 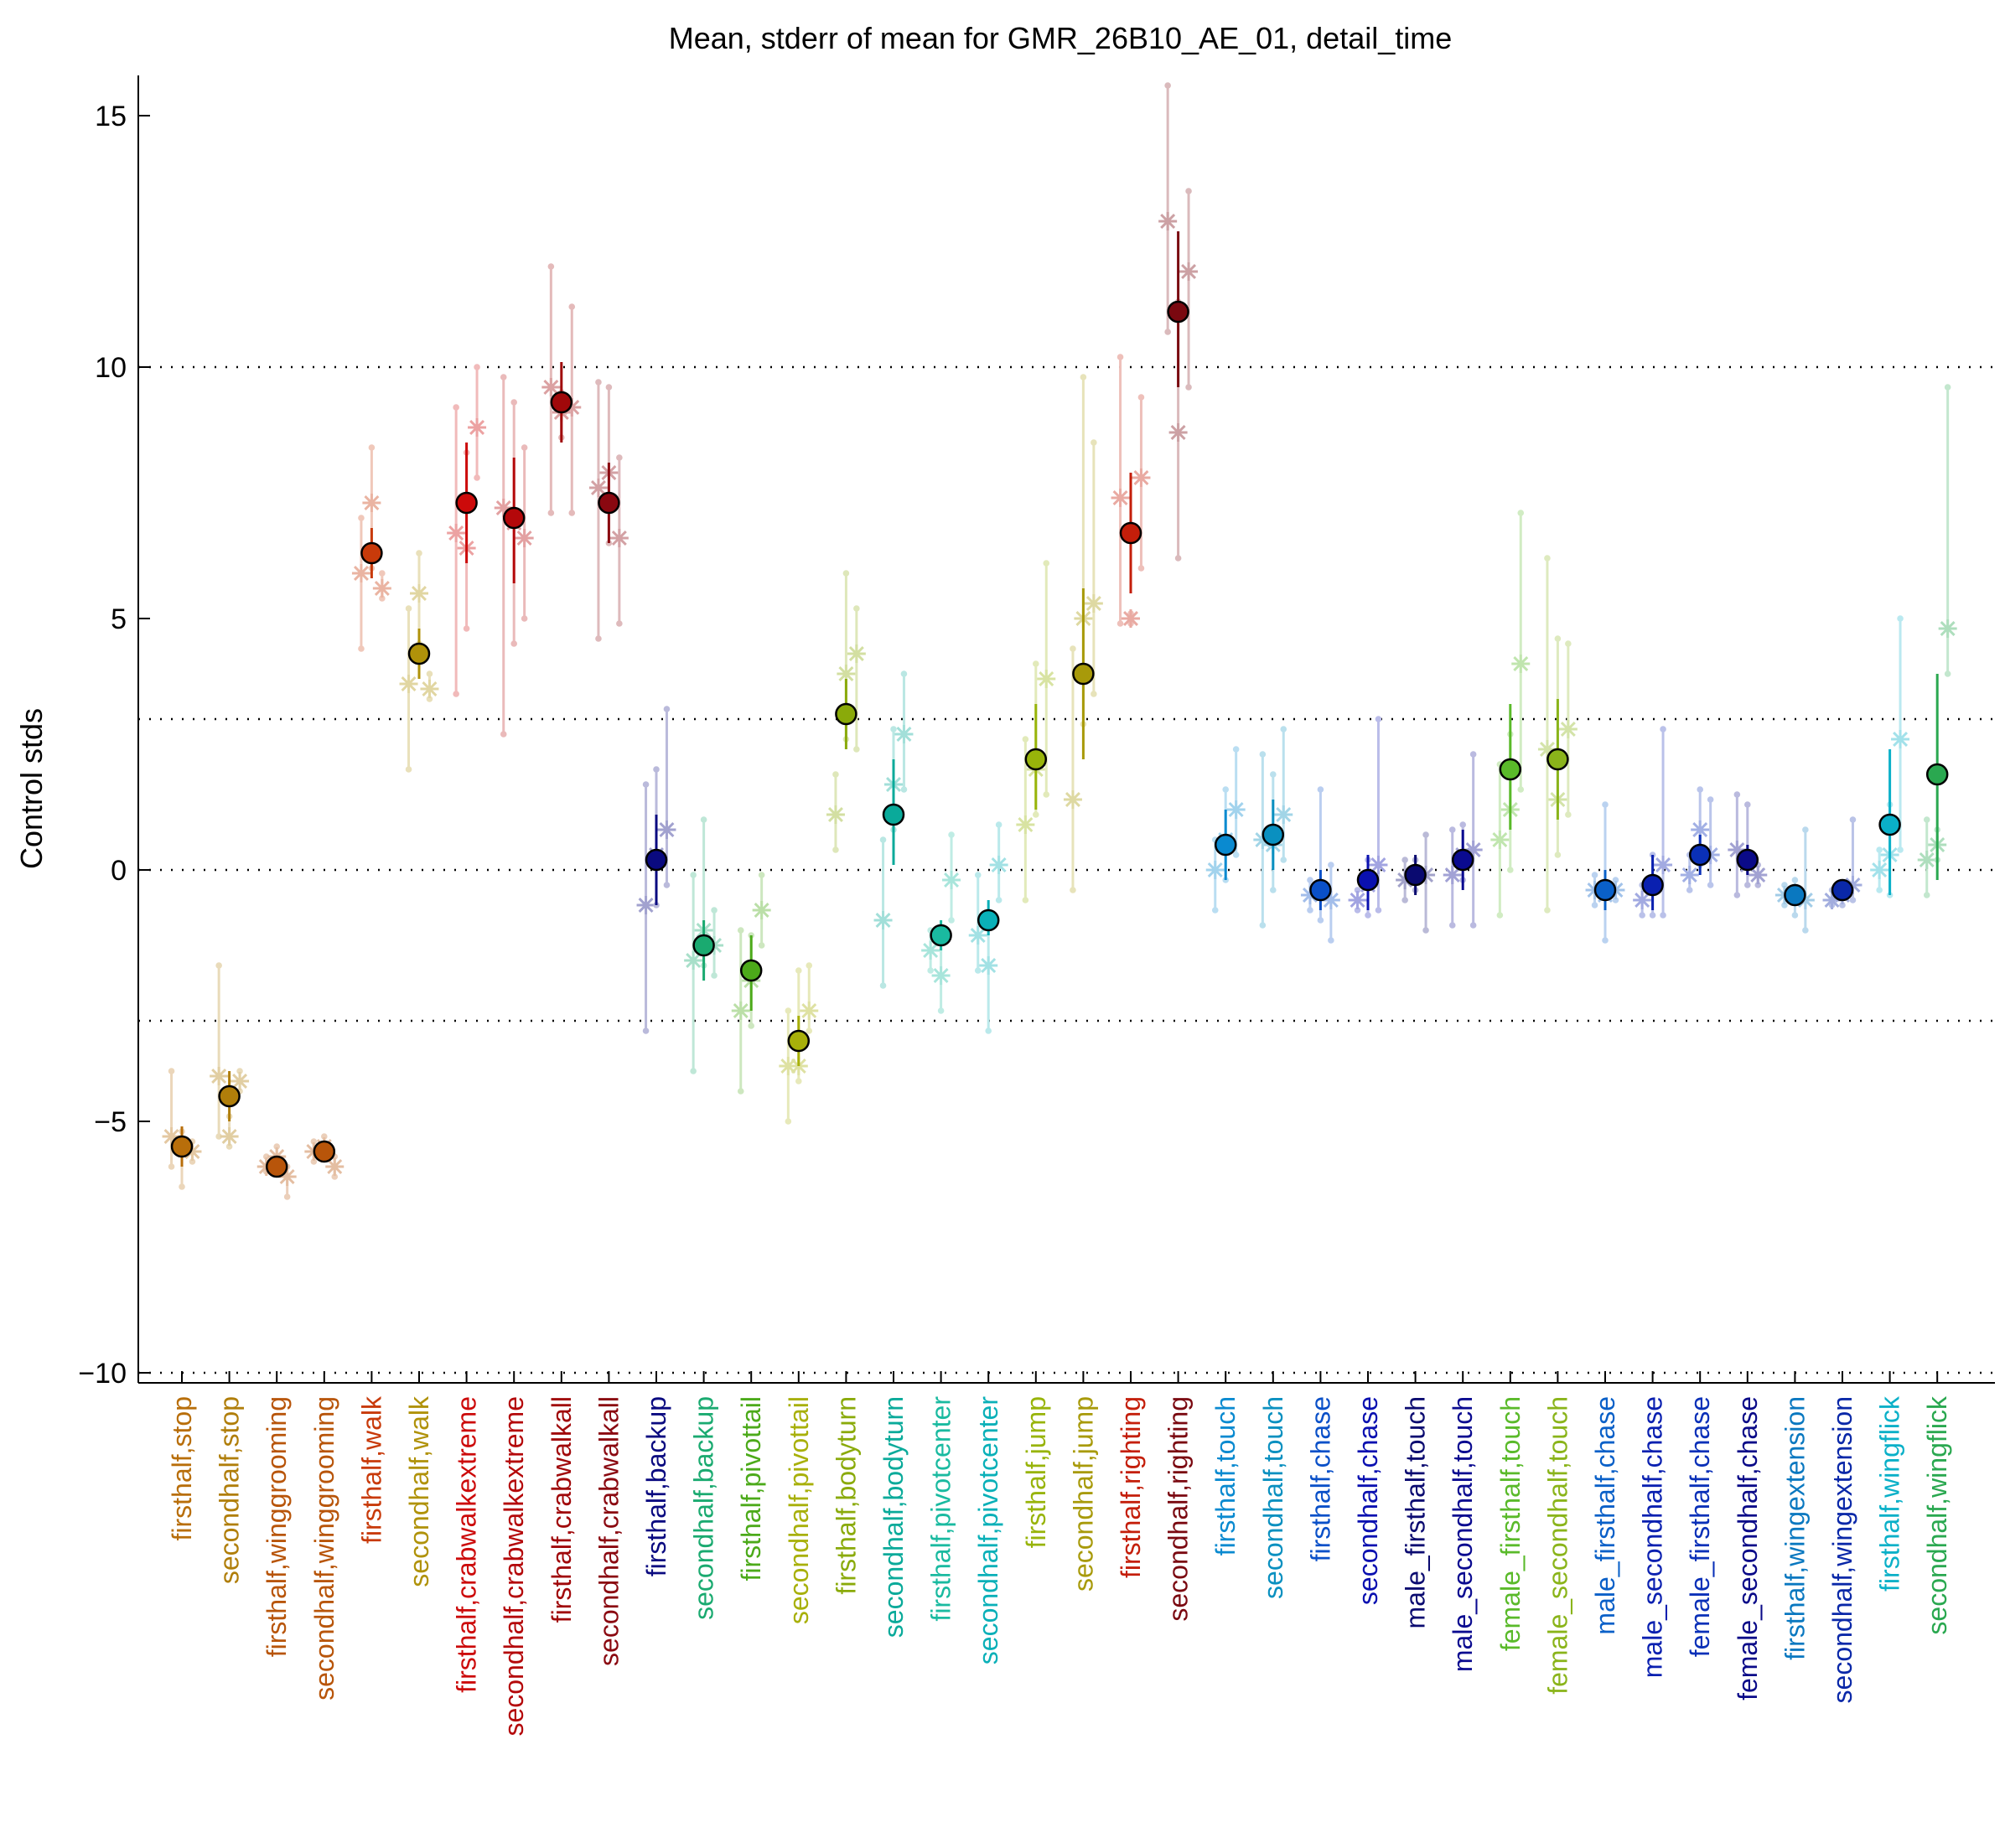 What do you see at coordinates (704, 1508) in the screenshot?
I see `x-category-label: secondhalf,backup` at bounding box center [704, 1508].